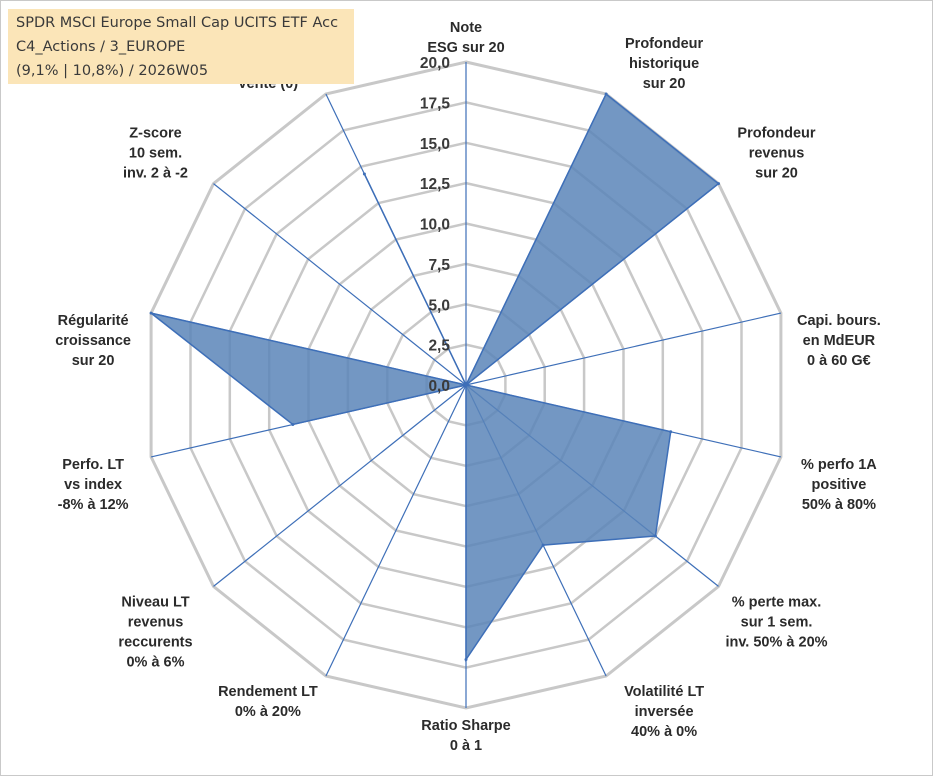 Image resolution: width=933 pixels, height=776 pixels. I want to click on axis-label: Ratio Sharpe, so click(465, 726).